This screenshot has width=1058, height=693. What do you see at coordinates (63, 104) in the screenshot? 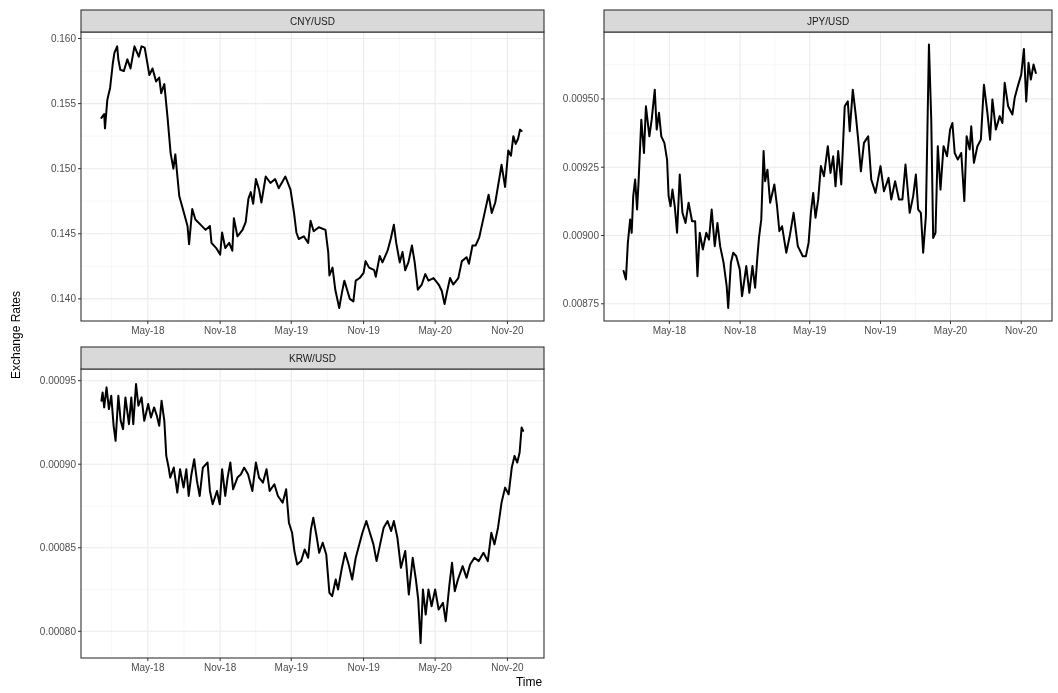
I see `y-tick-label: 0.155` at bounding box center [63, 104].